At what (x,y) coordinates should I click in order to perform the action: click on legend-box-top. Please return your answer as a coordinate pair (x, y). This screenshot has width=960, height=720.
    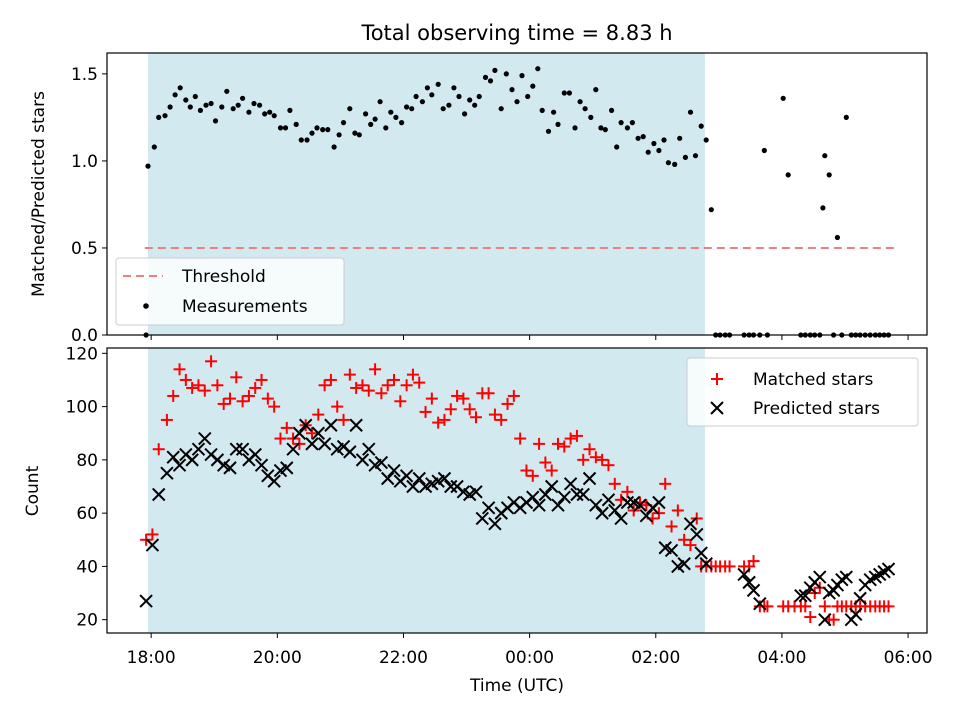
    Looking at the image, I should click on (230, 291).